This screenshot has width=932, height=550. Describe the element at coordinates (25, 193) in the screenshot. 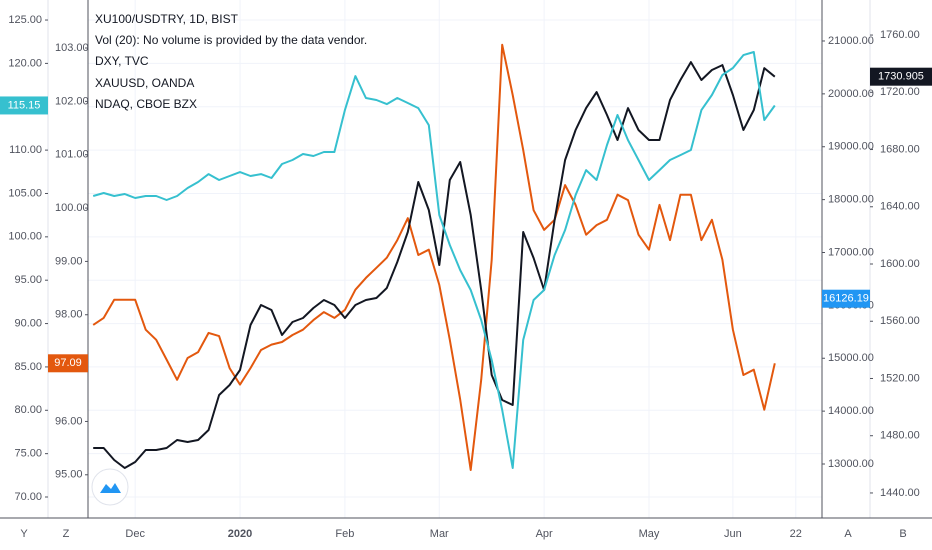

I see `y-tick-label: 105.00` at that location.